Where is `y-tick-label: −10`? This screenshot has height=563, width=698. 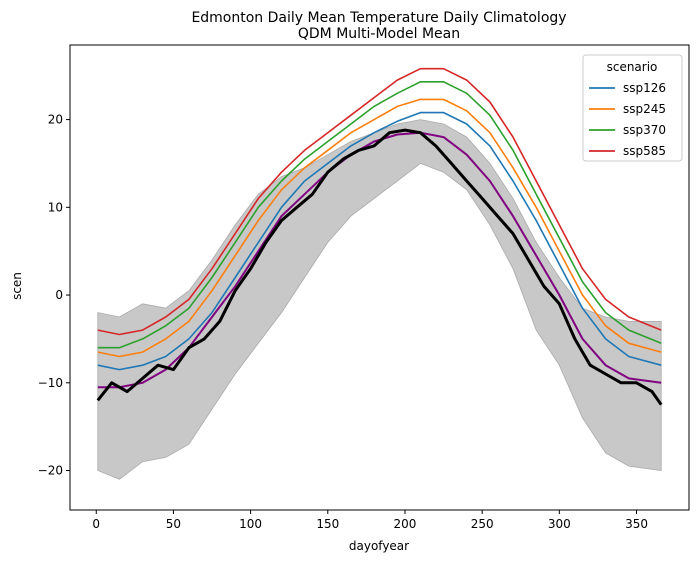
y-tick-label: −10 is located at coordinates (50, 383).